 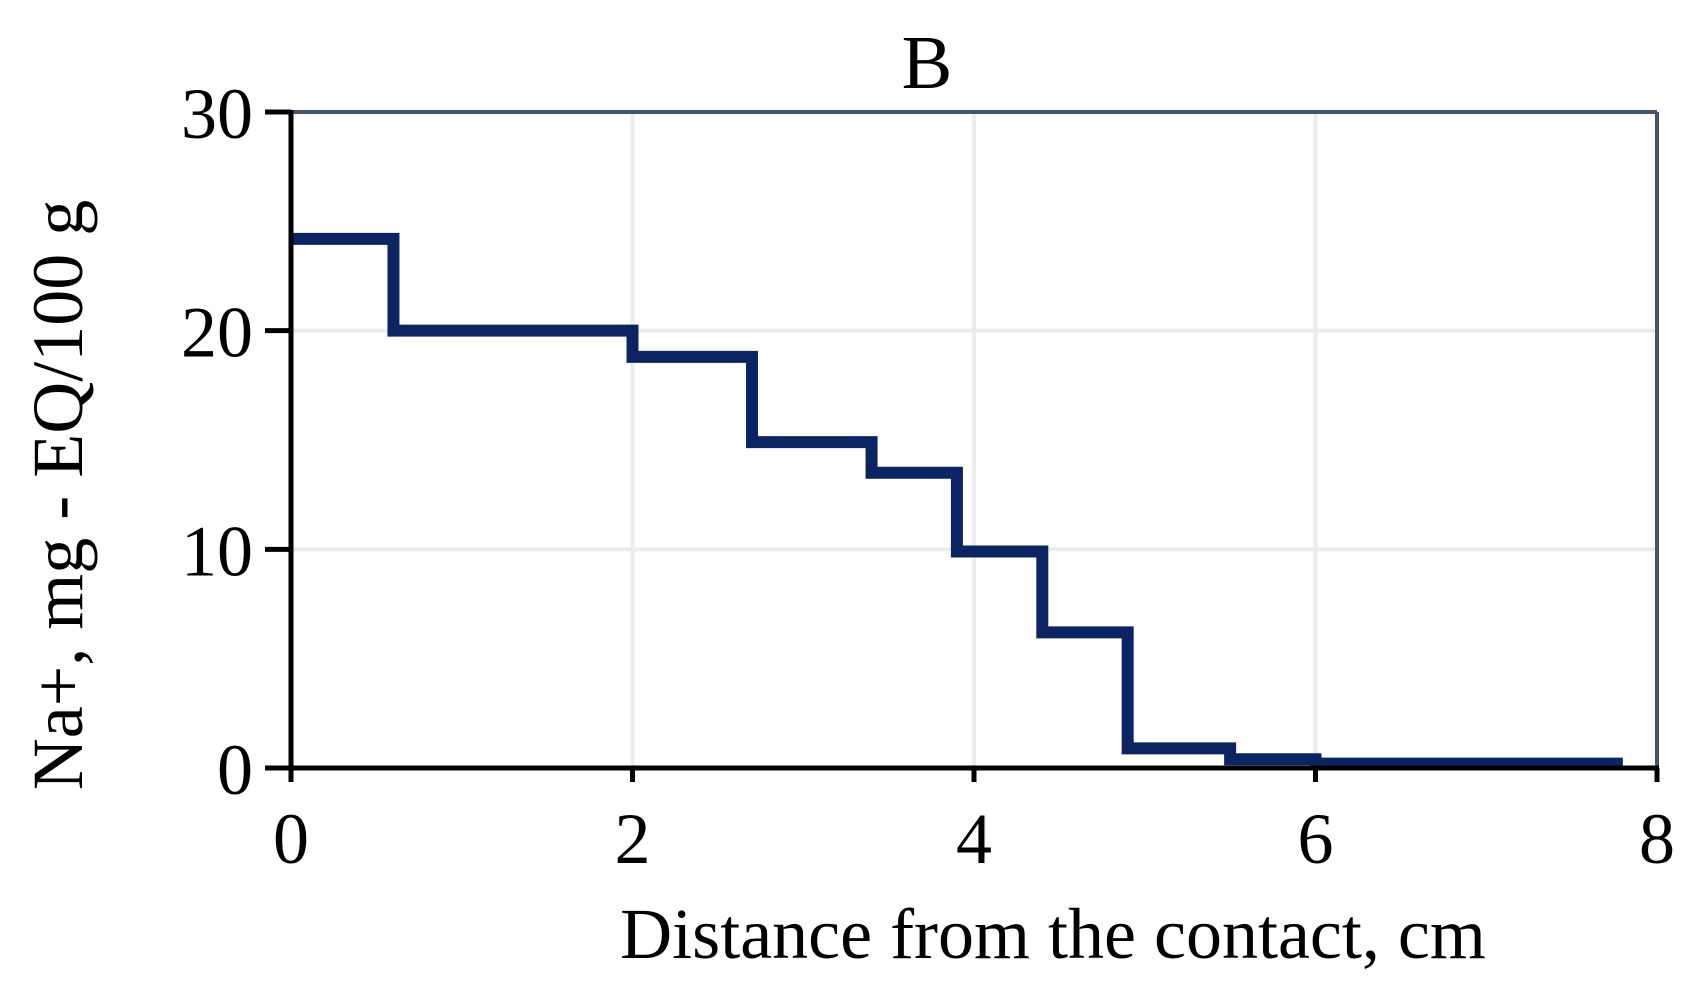 I want to click on y-tick-label-10: 10, so click(x=217, y=551).